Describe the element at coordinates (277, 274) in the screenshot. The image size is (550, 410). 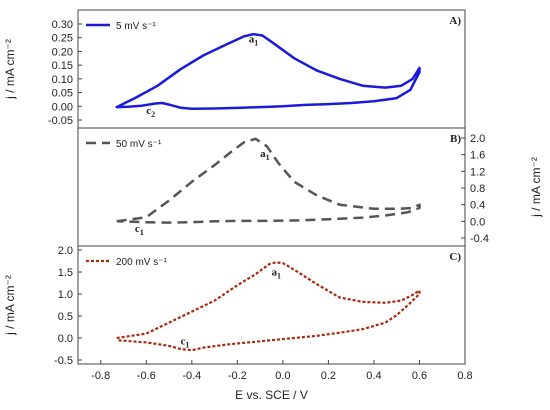
I see `panel-c-peak-annotation: a1` at that location.